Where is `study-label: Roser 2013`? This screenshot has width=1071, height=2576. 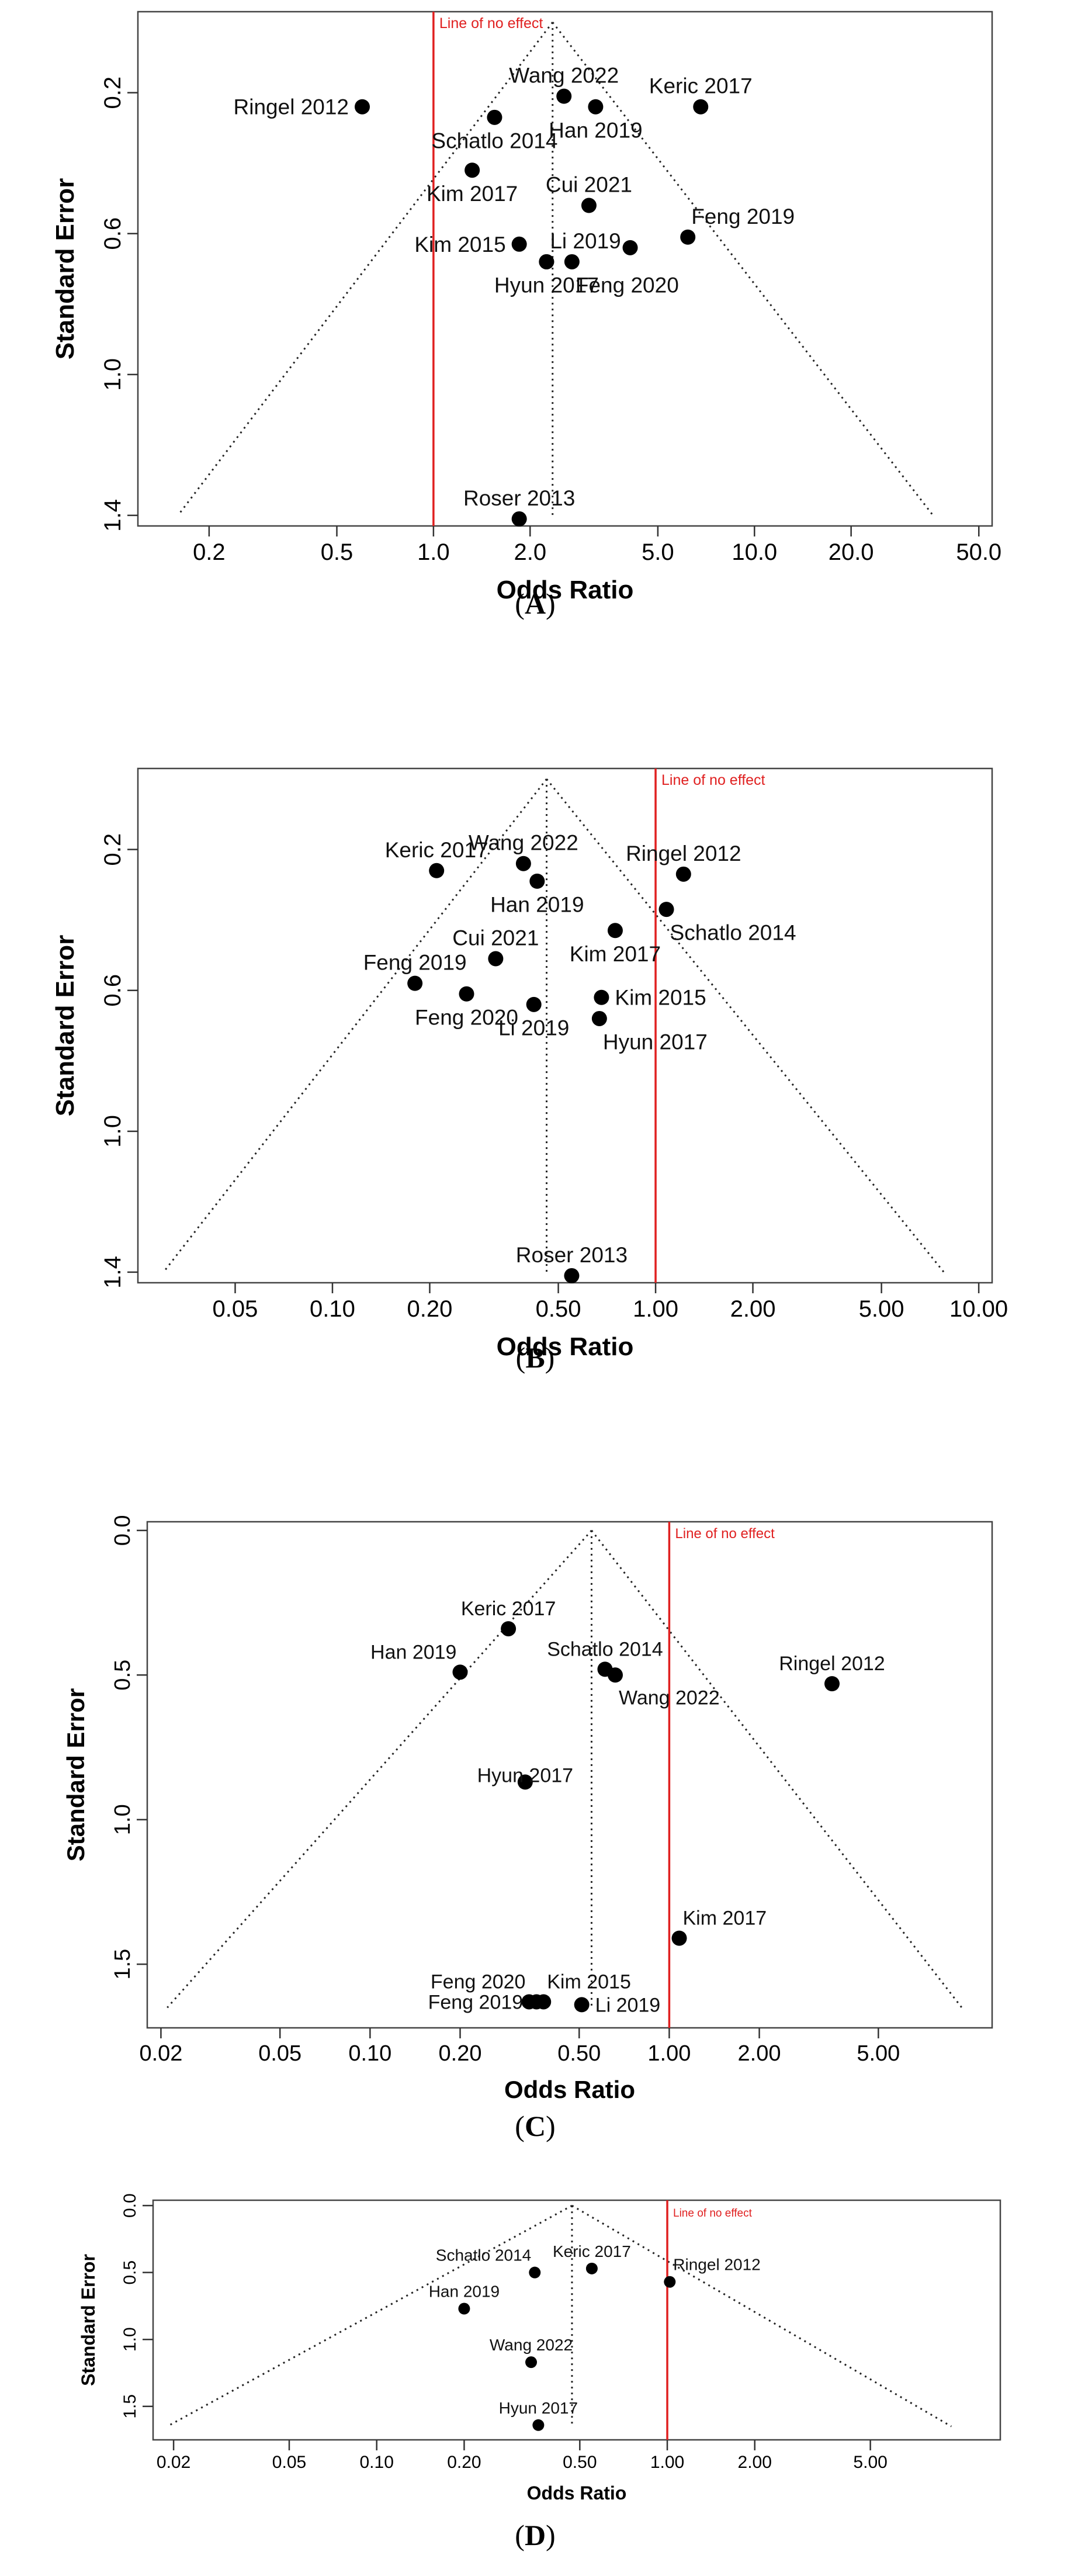 study-label: Roser 2013 is located at coordinates (519, 498).